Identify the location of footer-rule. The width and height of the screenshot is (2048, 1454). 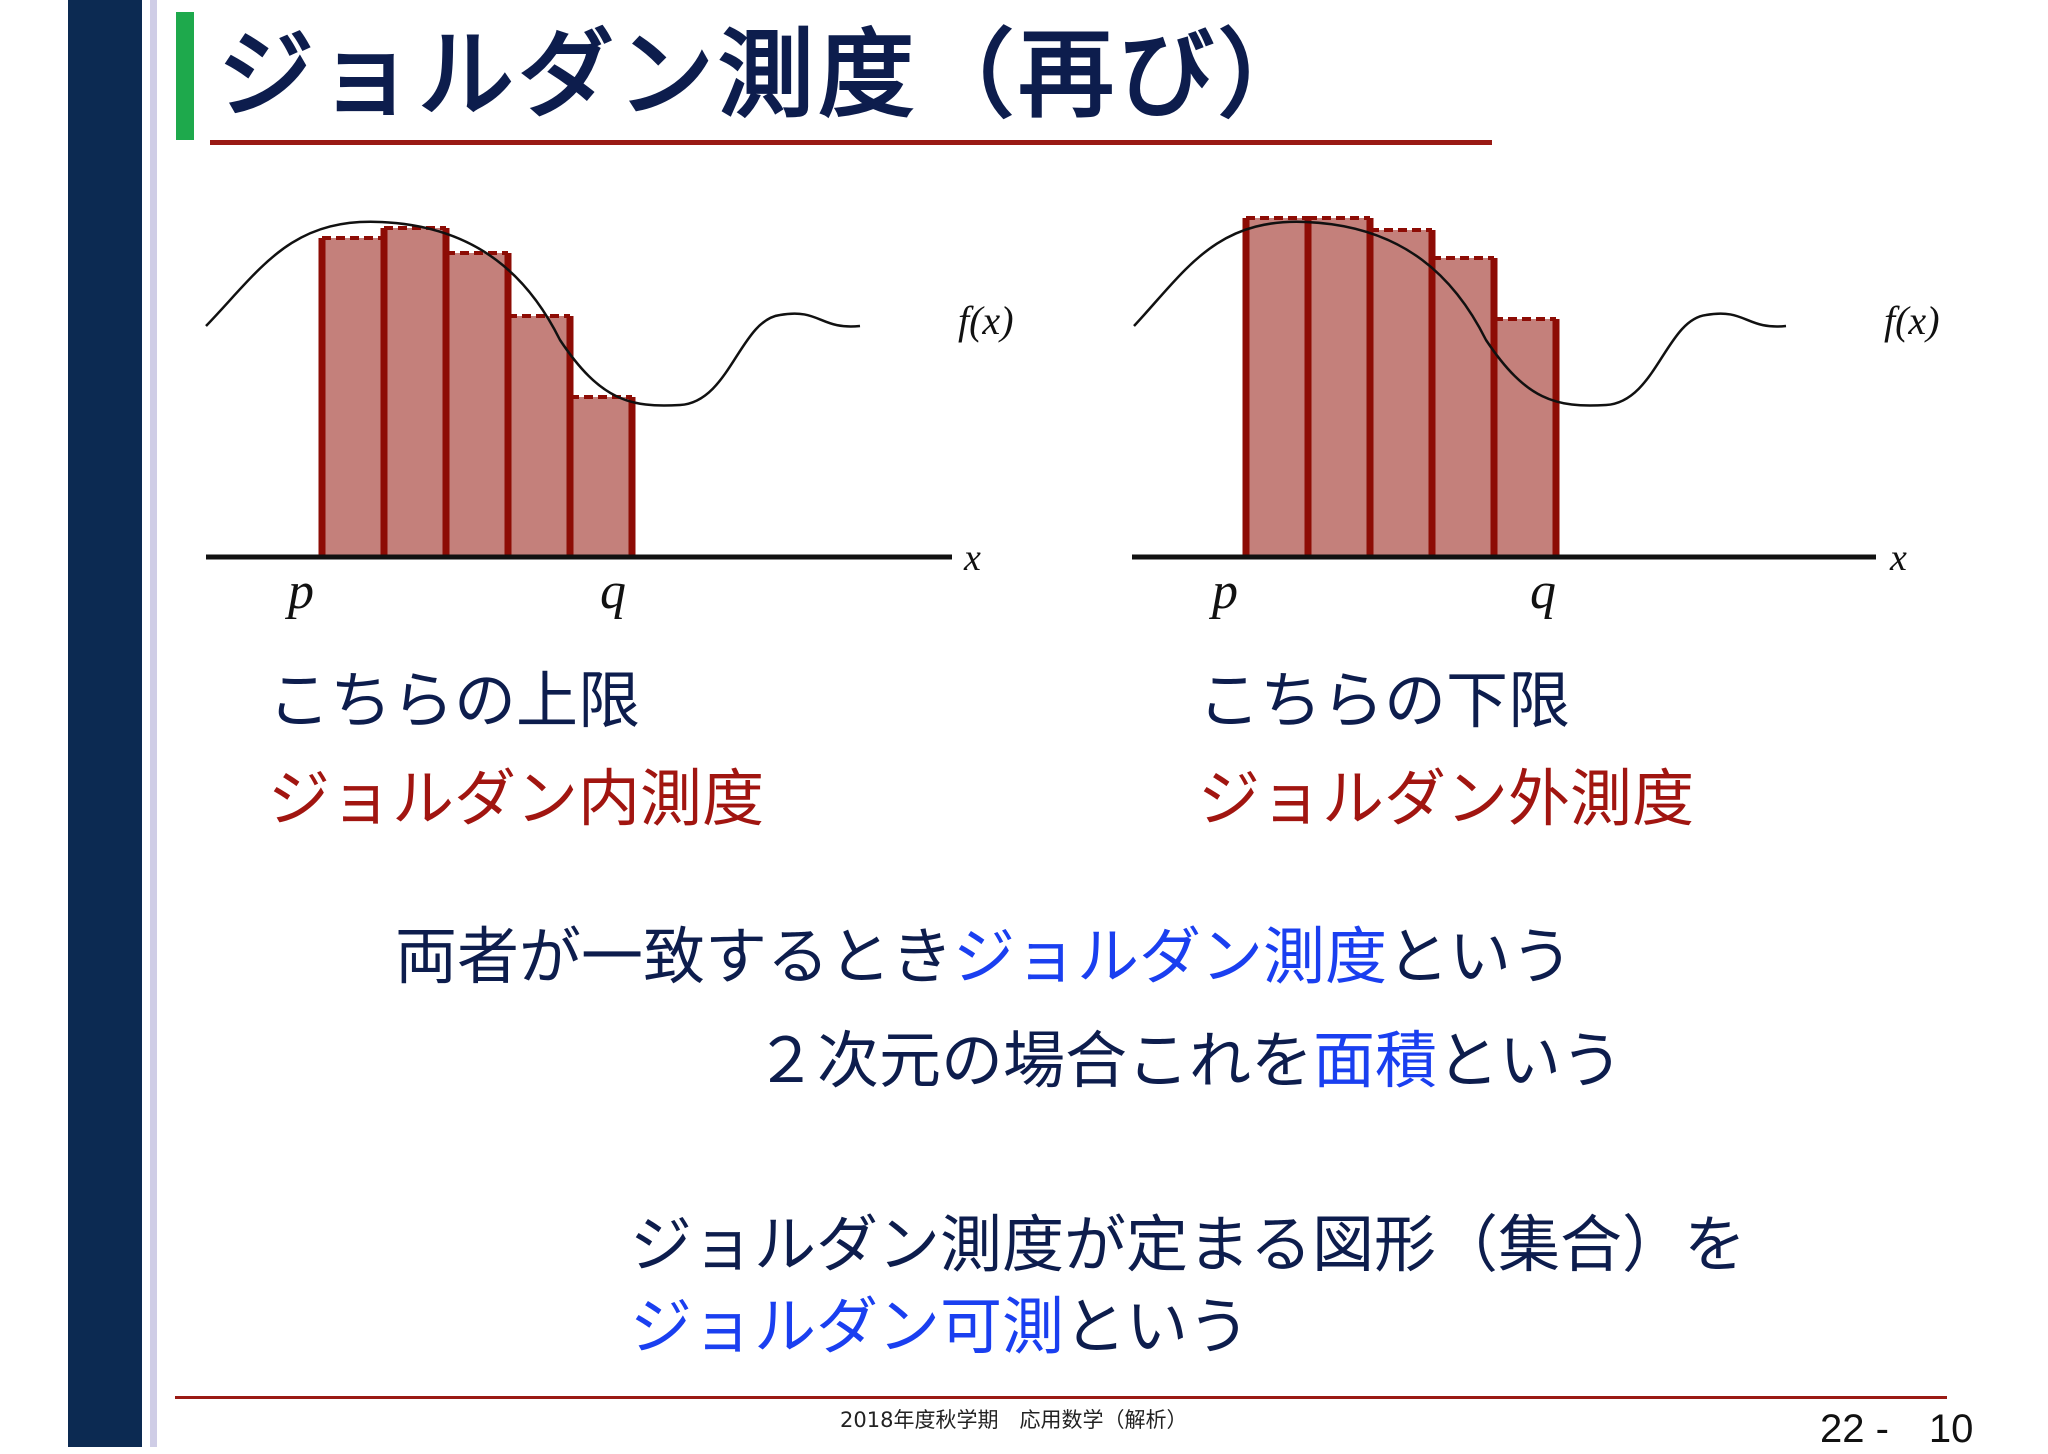
(1061, 1397).